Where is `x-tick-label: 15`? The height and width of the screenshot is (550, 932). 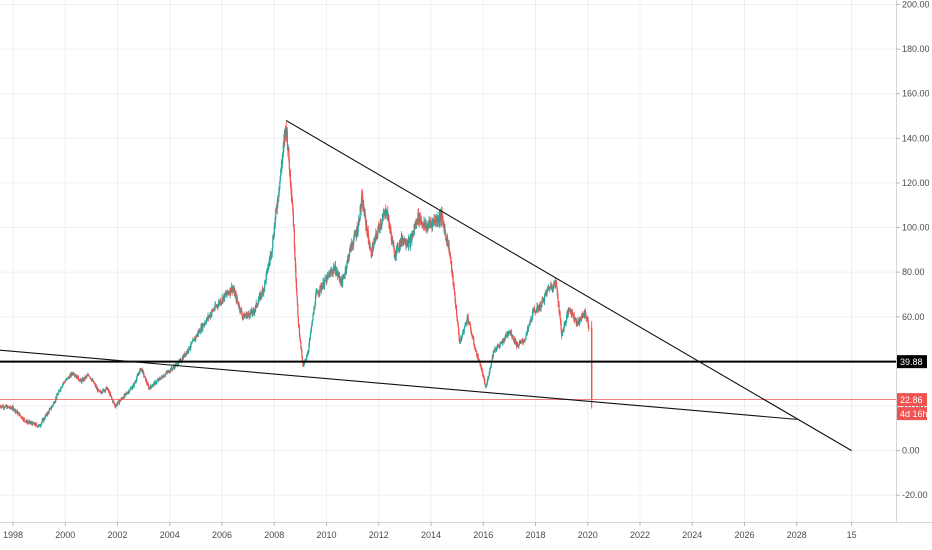 x-tick-label: 15 is located at coordinates (852, 535).